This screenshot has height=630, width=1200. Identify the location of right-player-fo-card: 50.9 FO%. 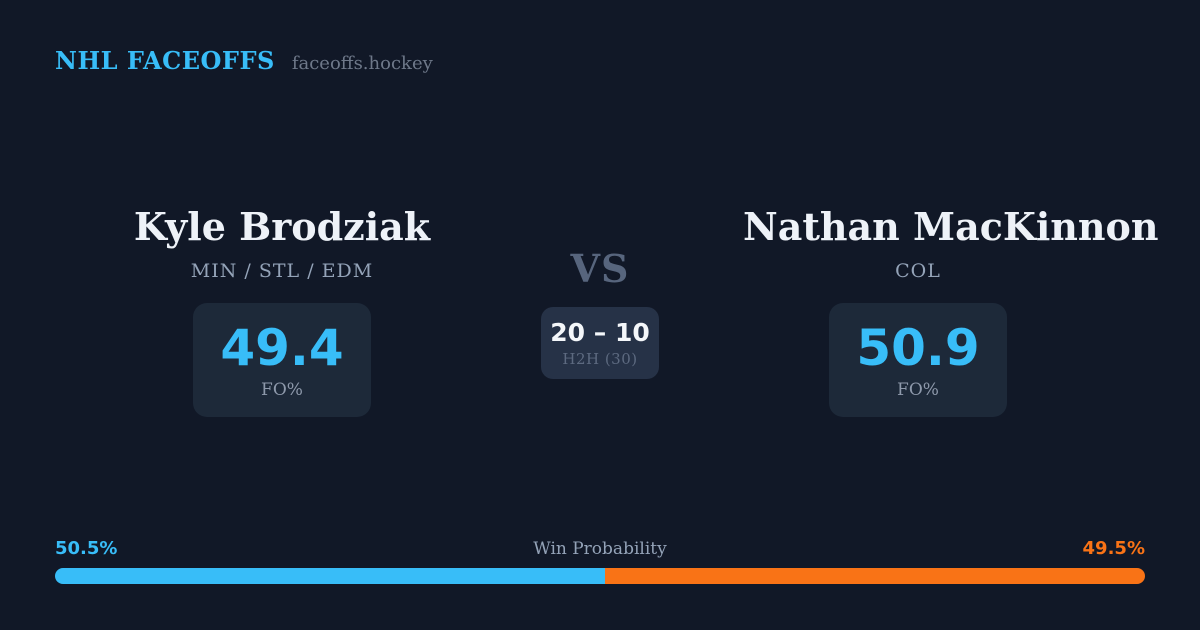
(918, 360).